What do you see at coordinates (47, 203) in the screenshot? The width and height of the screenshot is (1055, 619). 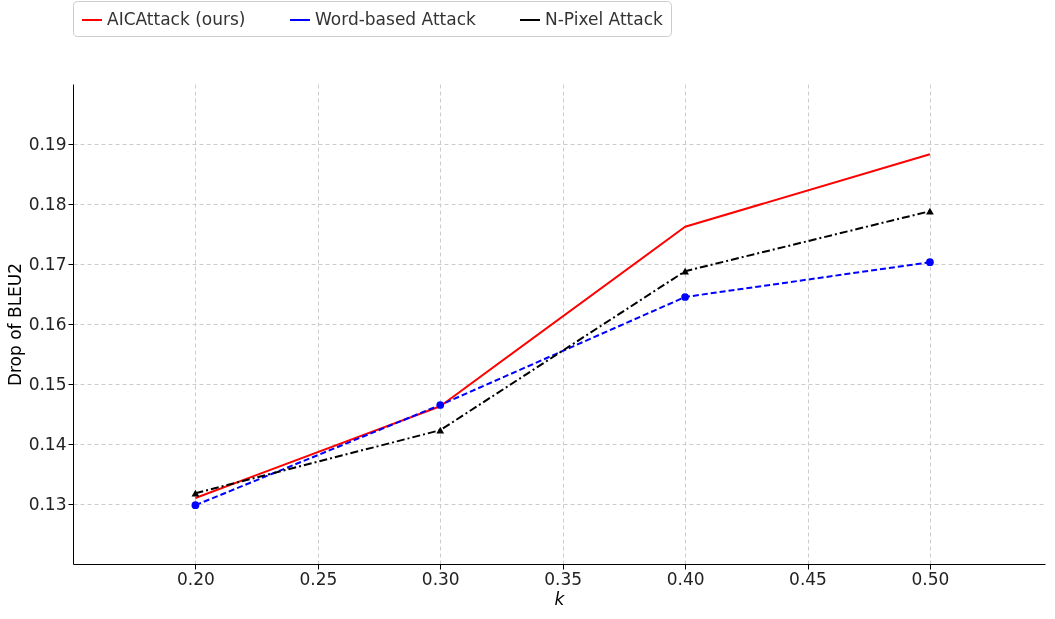 I see `y-tick-label: 0.18` at bounding box center [47, 203].